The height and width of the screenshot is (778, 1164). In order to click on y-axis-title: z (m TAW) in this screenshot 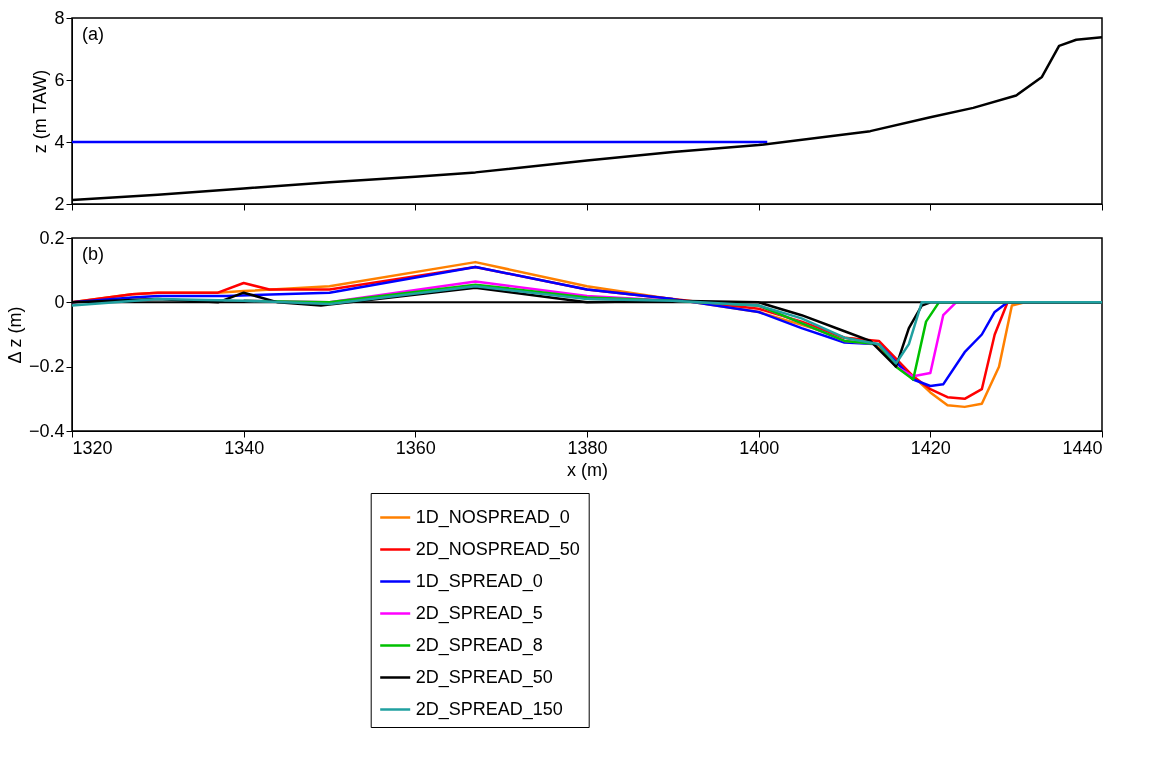, I will do `click(40, 111)`.